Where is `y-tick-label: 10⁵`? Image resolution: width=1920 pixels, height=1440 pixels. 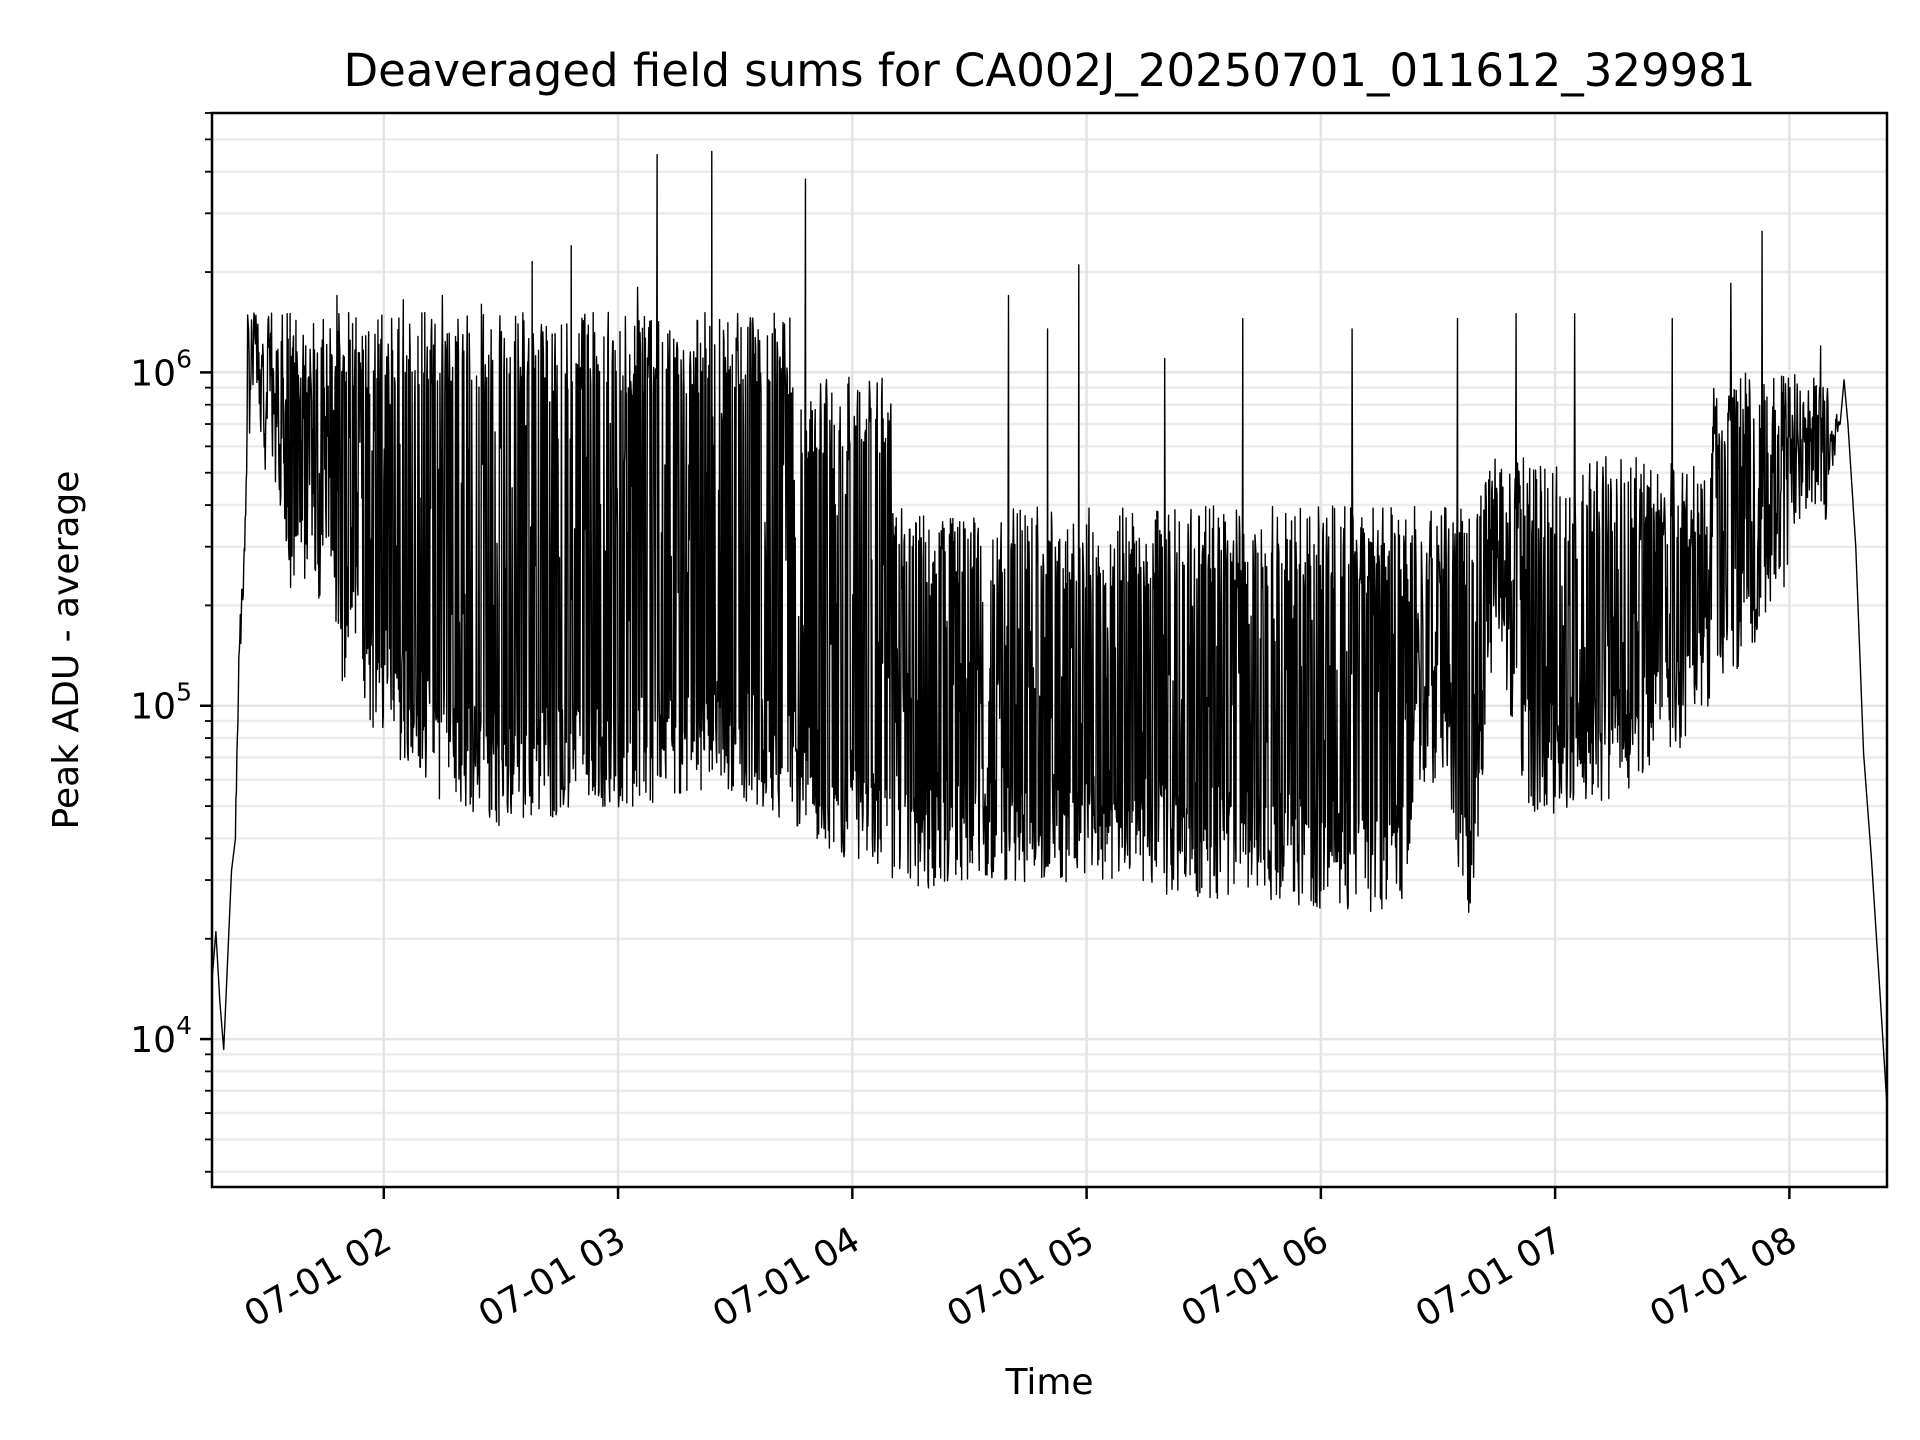
y-tick-label: 10⁵ is located at coordinates (161, 703).